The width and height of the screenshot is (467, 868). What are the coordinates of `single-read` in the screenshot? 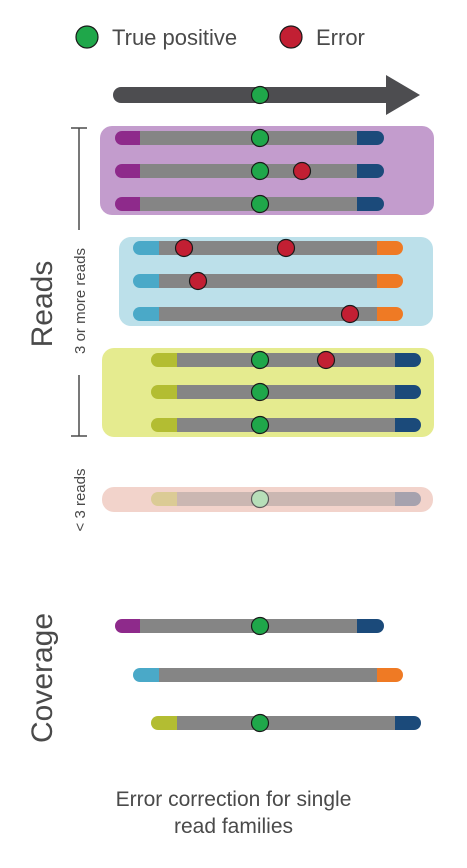 It's located at (286, 499).